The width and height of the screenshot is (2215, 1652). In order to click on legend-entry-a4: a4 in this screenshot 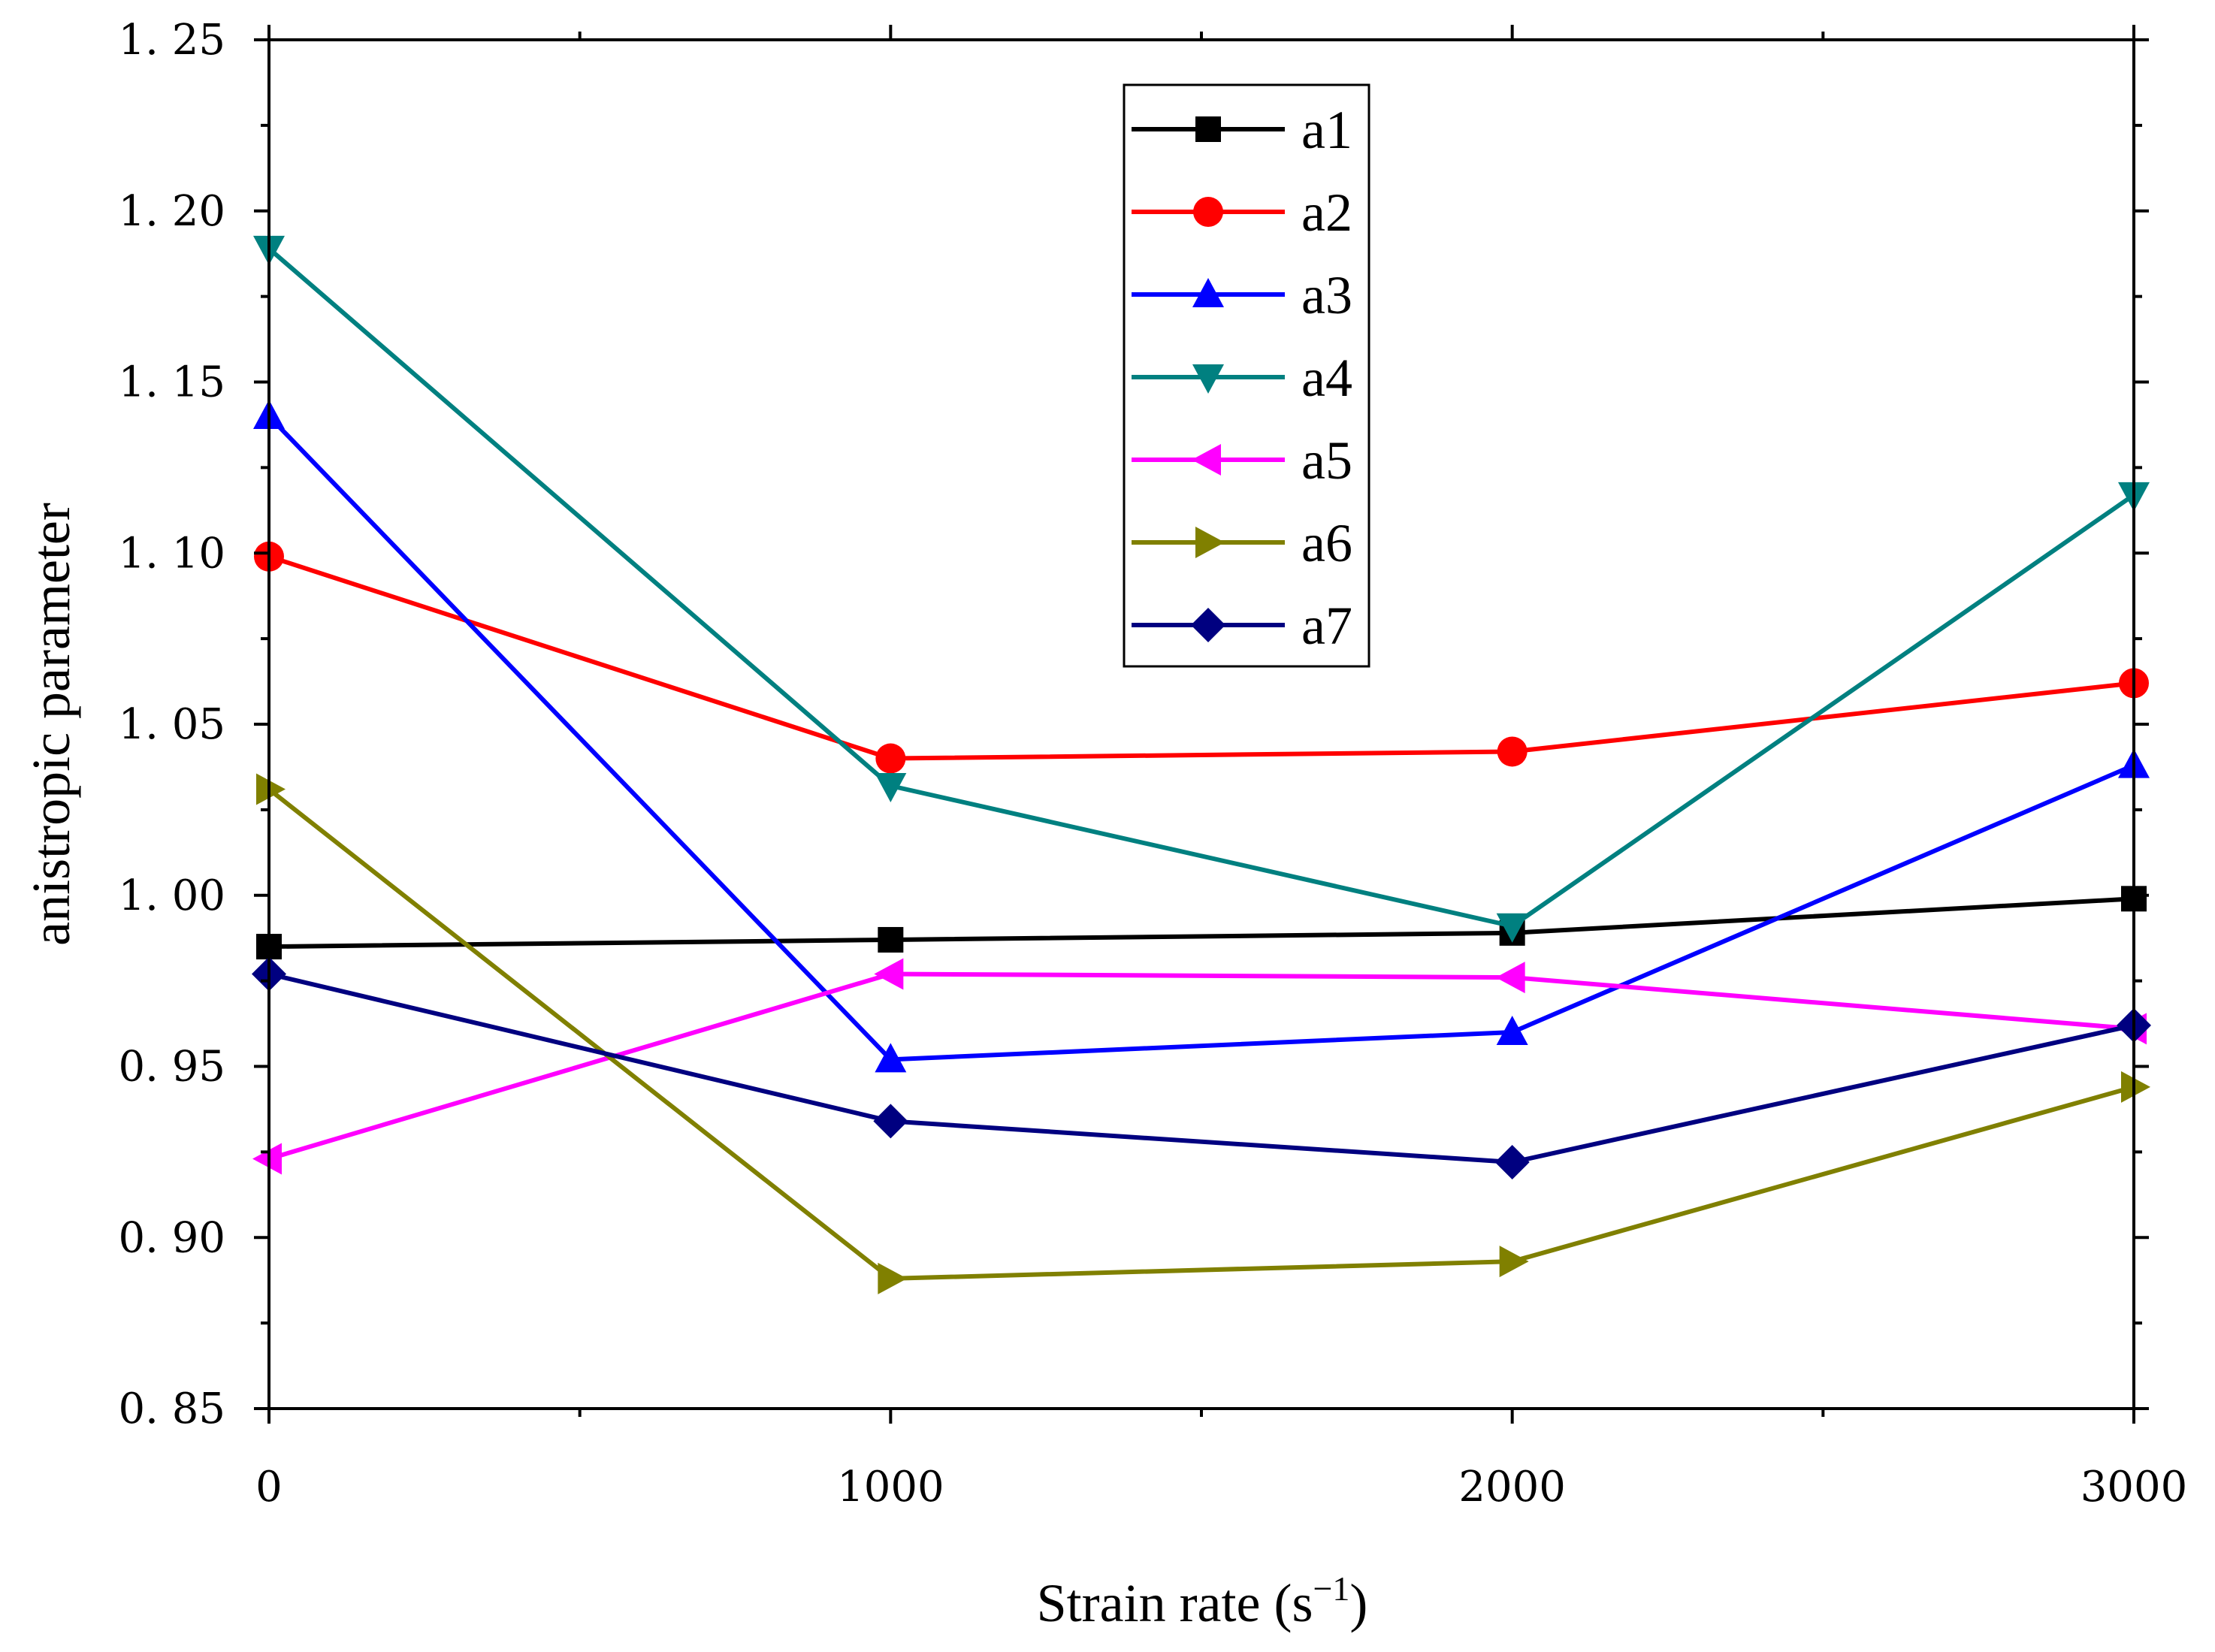, I will do `click(1242, 378)`.